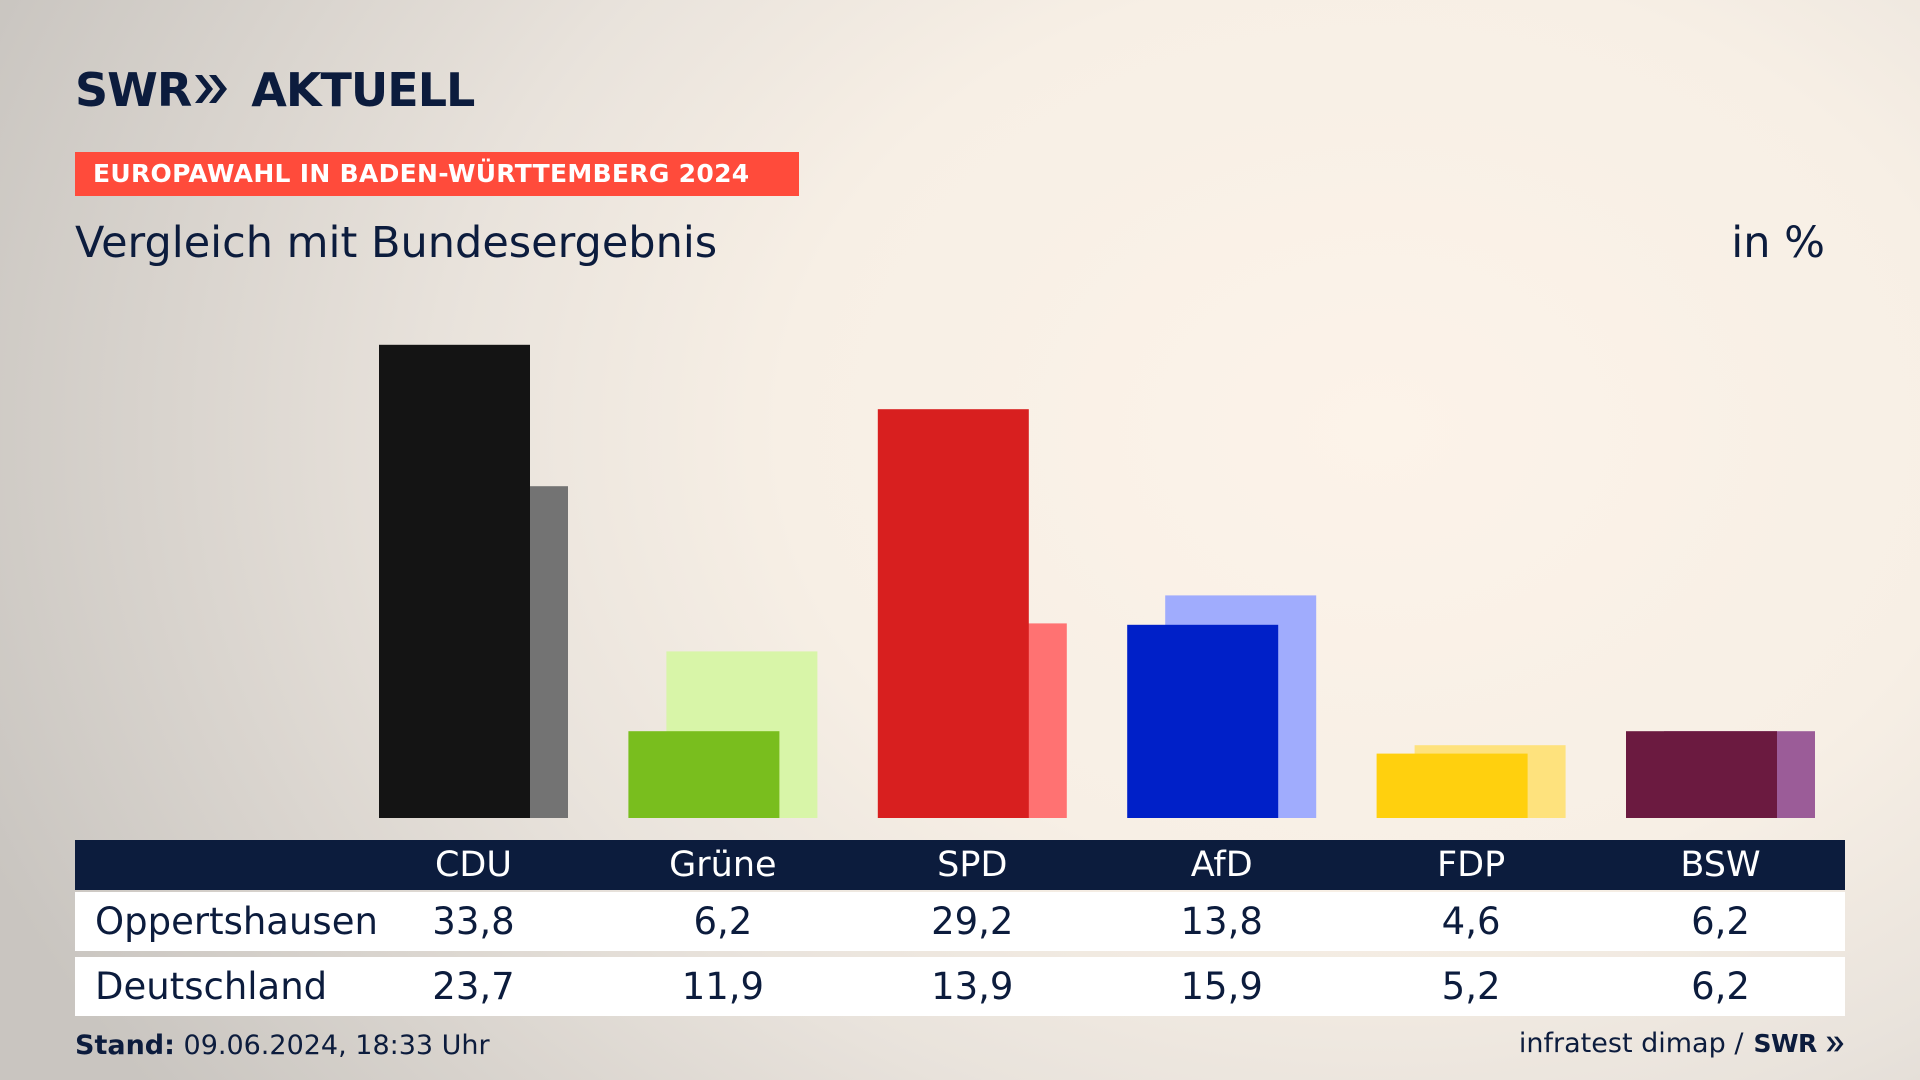 This screenshot has height=1080, width=1920. I want to click on chart-title: Vergleich mit Bundesergebnis, so click(396, 243).